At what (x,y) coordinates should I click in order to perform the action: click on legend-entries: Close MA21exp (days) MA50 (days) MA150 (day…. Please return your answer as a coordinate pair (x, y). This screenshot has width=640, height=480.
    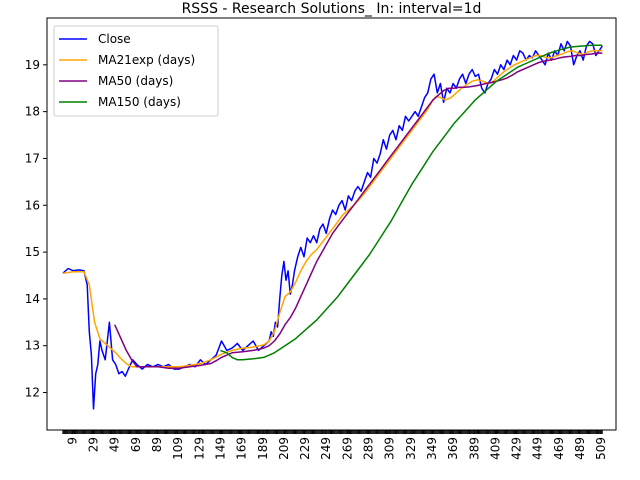
    Looking at the image, I should click on (127, 70).